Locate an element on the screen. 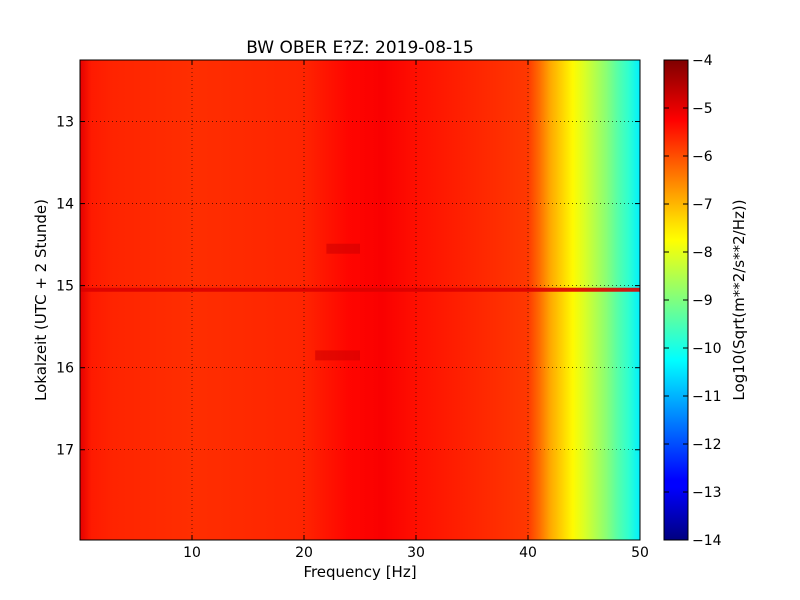  colorbar-tick-label--4: −4 is located at coordinates (702, 61).